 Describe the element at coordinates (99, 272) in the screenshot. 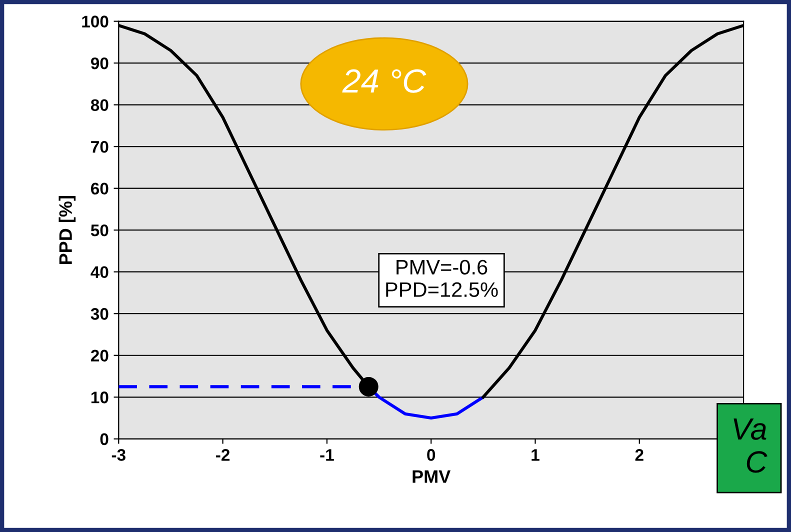

I see `y-tick-label: 40` at that location.